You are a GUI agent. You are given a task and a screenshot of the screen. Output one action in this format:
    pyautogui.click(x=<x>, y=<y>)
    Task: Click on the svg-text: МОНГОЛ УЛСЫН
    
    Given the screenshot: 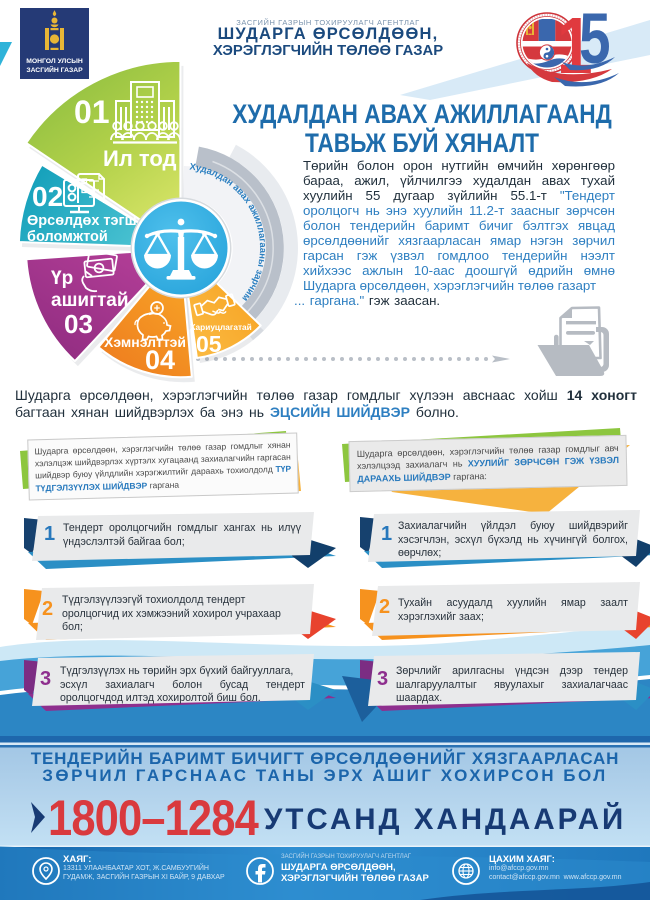 What is the action you would take?
    pyautogui.click(x=54, y=61)
    